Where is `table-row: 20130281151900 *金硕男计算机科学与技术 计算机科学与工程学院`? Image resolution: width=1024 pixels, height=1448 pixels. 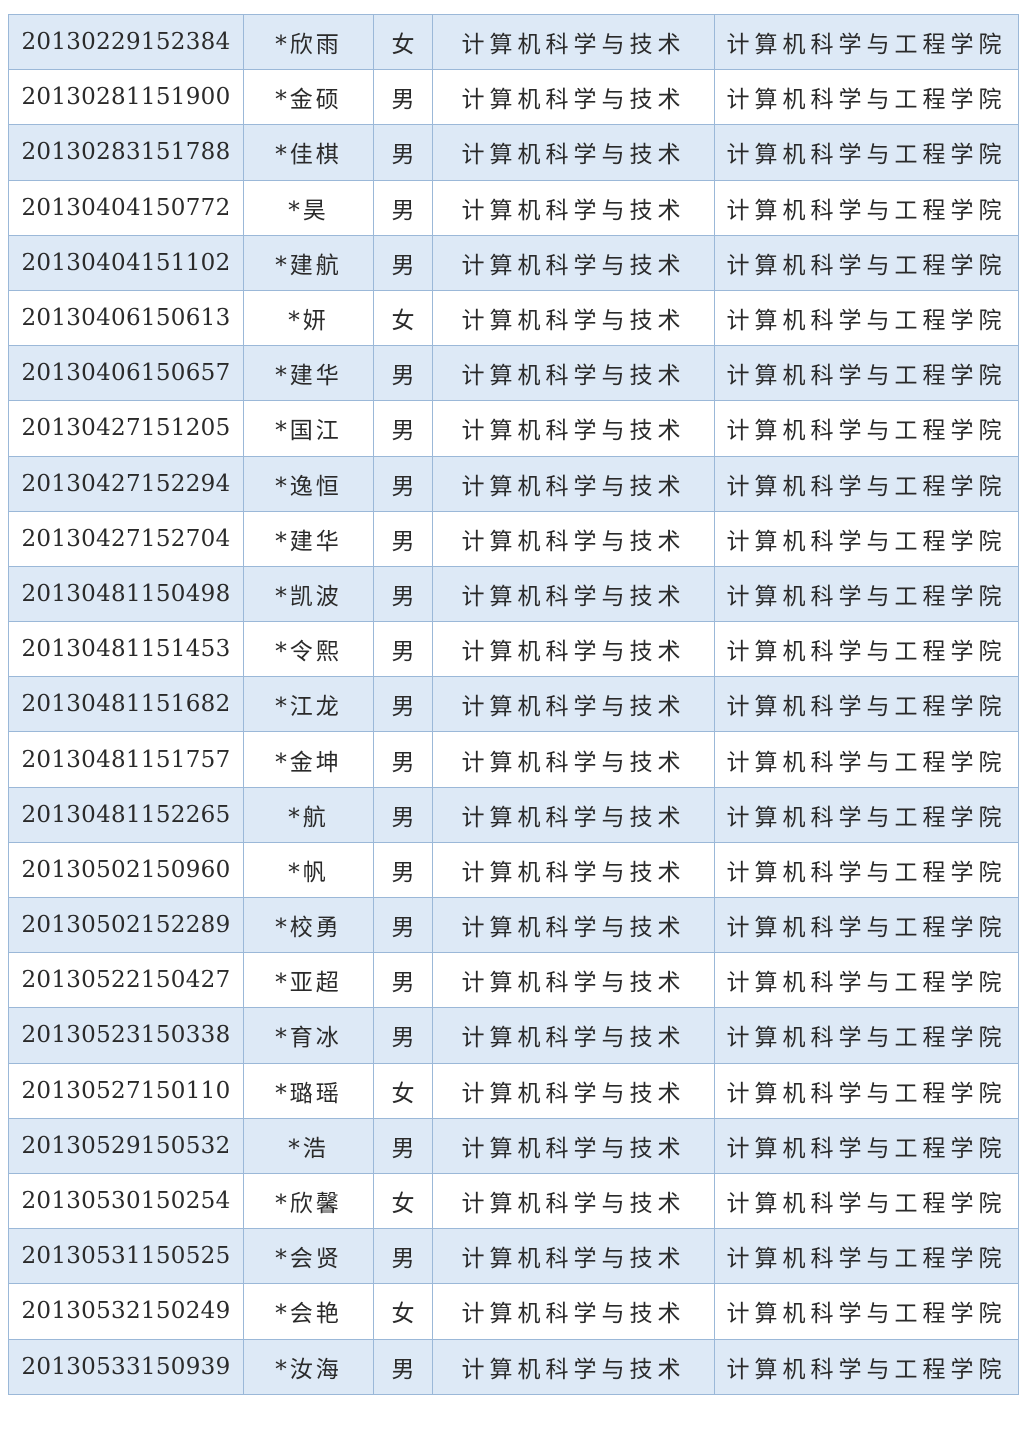
table-row: 20130281151900 *金硕男计算机科学与技术 计算机科学与工程学院 is located at coordinates (513, 97).